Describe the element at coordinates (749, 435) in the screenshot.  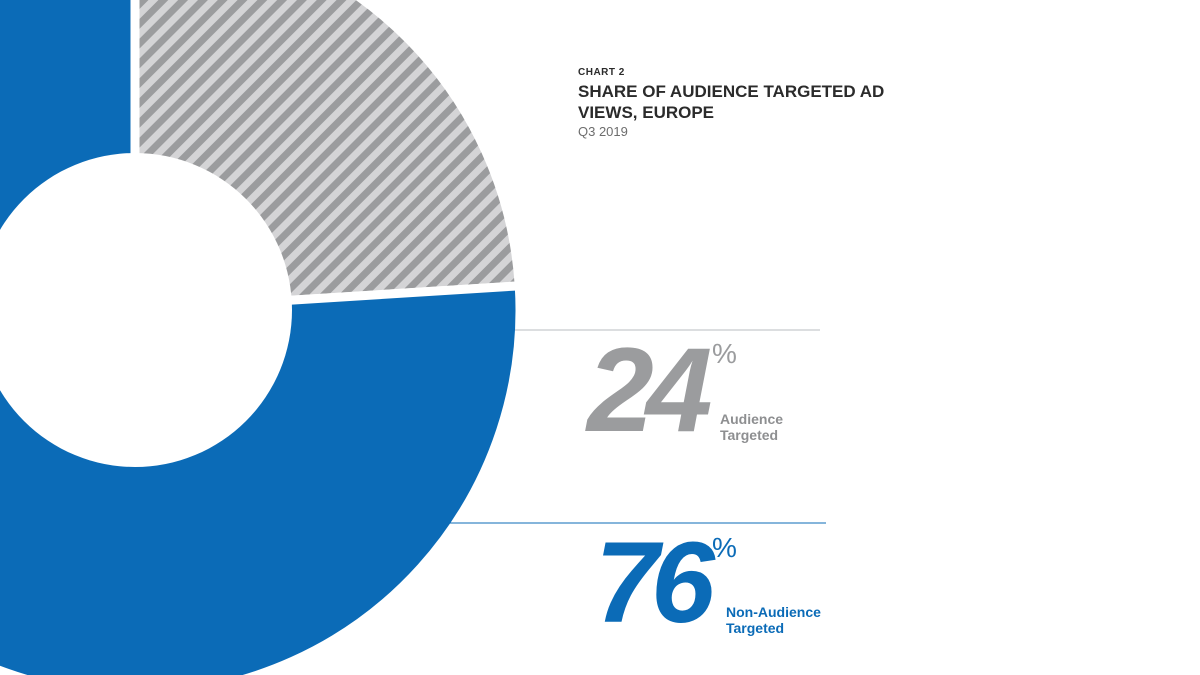
I see `audience-targeted-label-line2: Targeted` at that location.